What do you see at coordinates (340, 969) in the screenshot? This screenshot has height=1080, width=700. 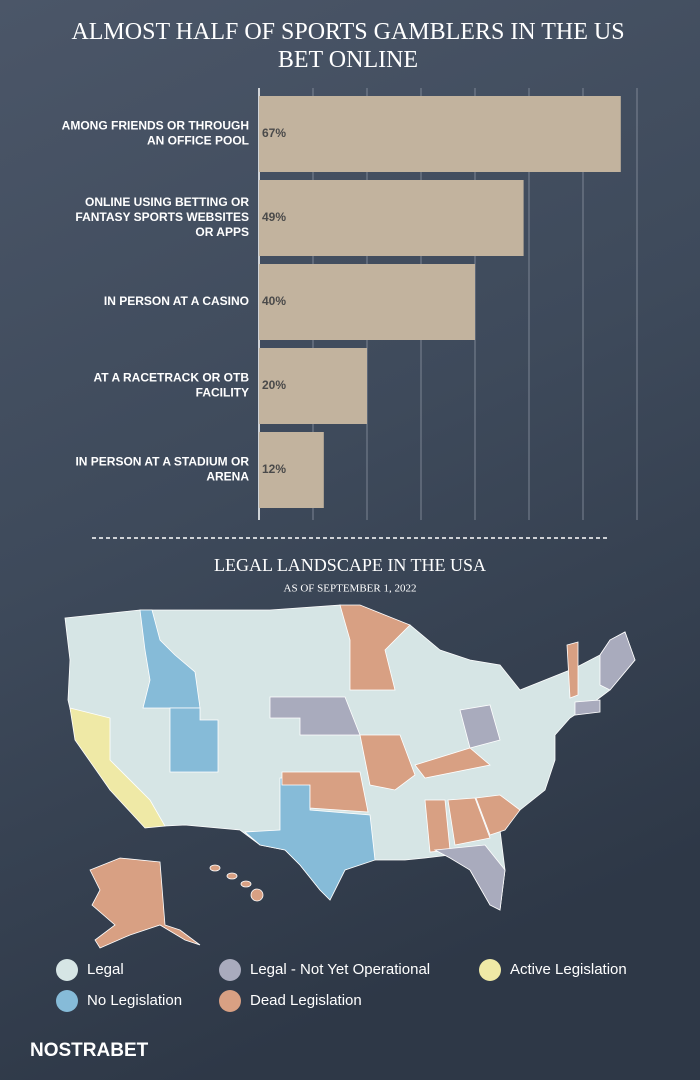 I see `legend-label: Legal - Not Yet Operational` at bounding box center [340, 969].